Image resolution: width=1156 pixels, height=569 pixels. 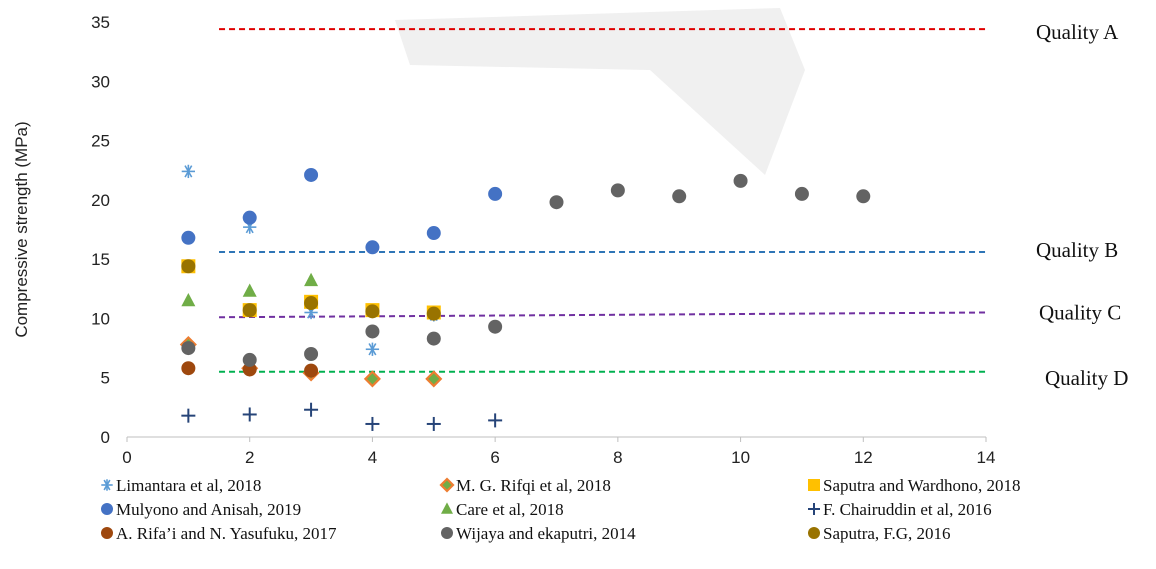 What do you see at coordinates (372, 457) in the screenshot?
I see `x-tick-label: 4` at bounding box center [372, 457].